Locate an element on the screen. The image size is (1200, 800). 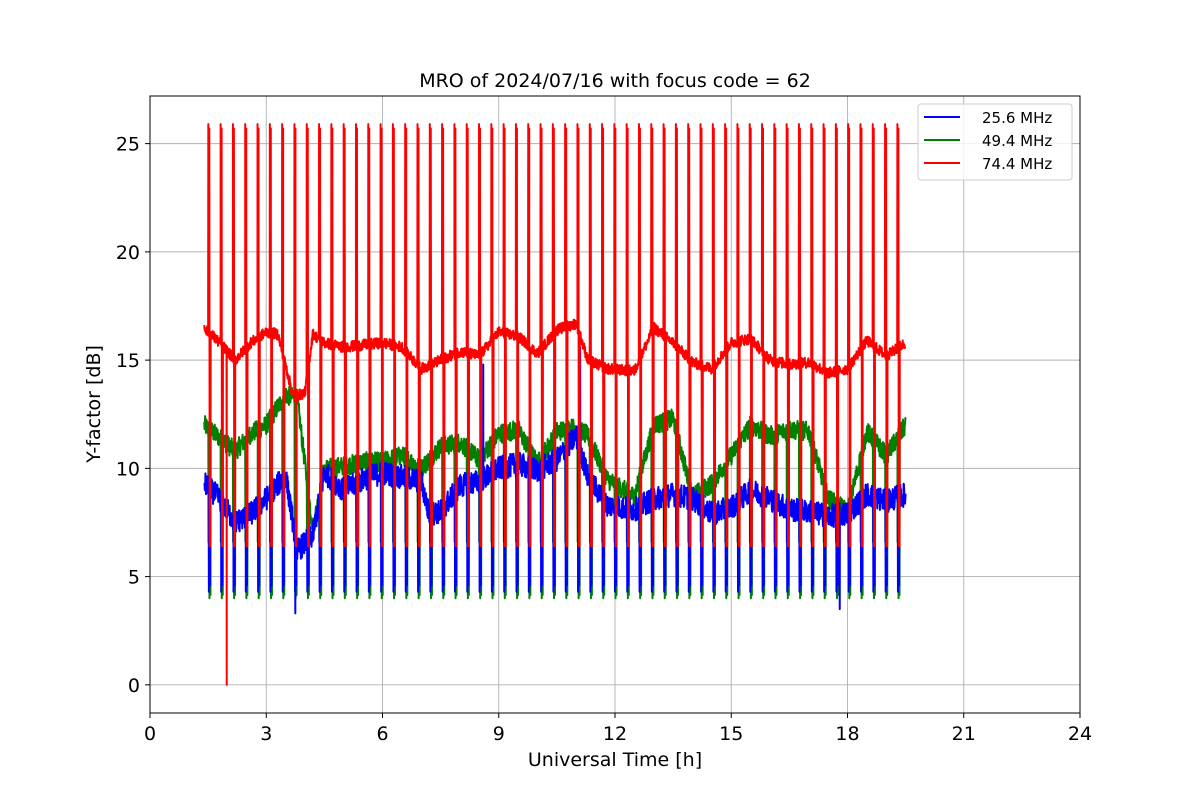
y-tick-label: 25 is located at coordinates (128, 145).